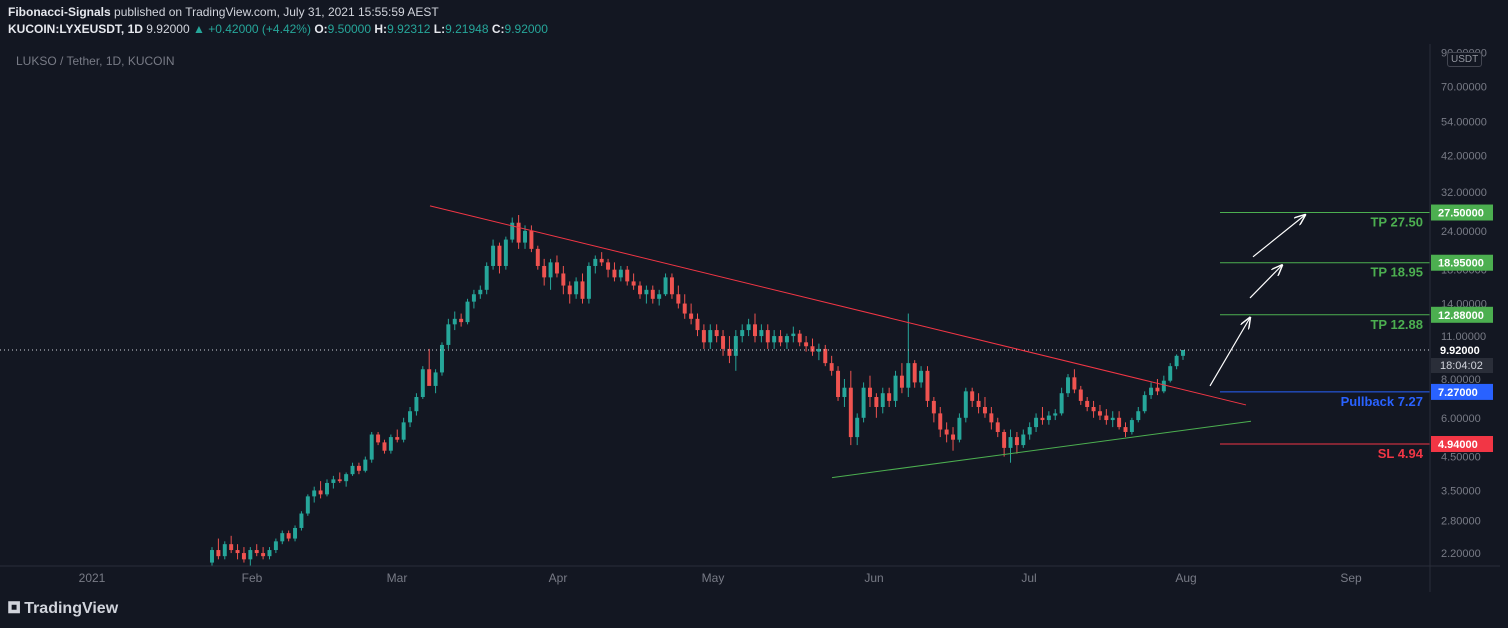  What do you see at coordinates (526, 29) in the screenshot?
I see `close-value: 9.92000` at bounding box center [526, 29].